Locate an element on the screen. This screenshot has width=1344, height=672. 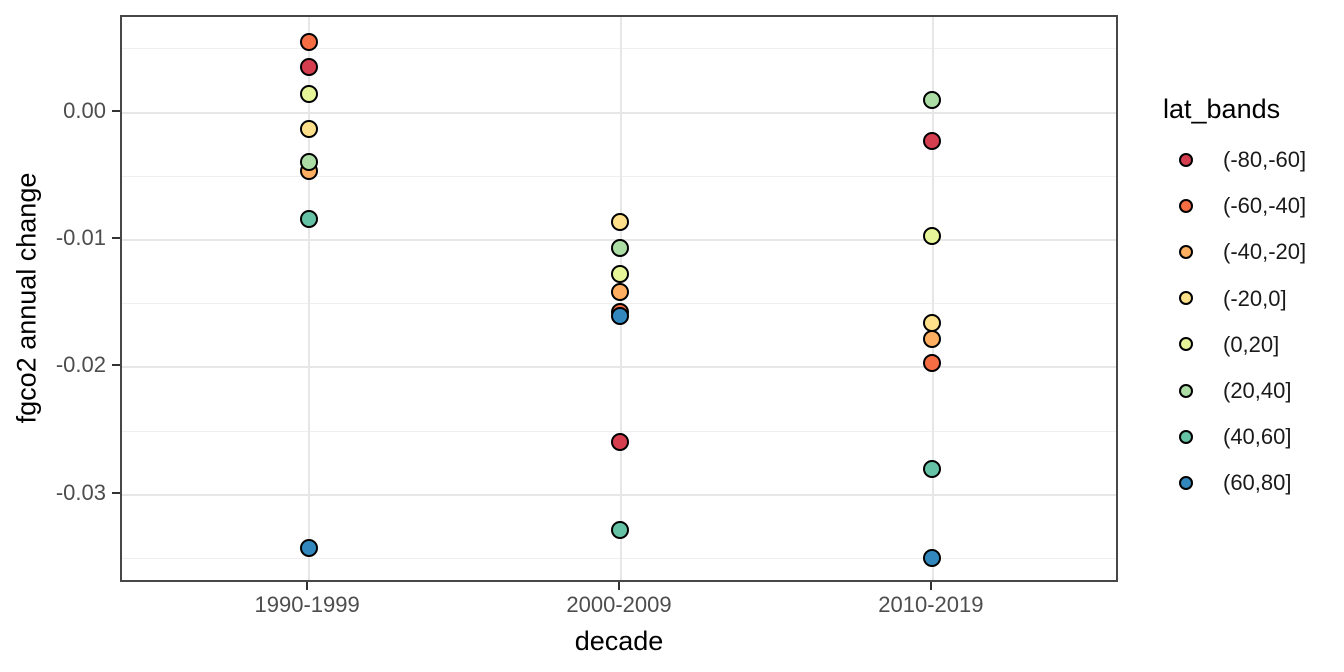
x-axis-title: decade is located at coordinates (619, 641).